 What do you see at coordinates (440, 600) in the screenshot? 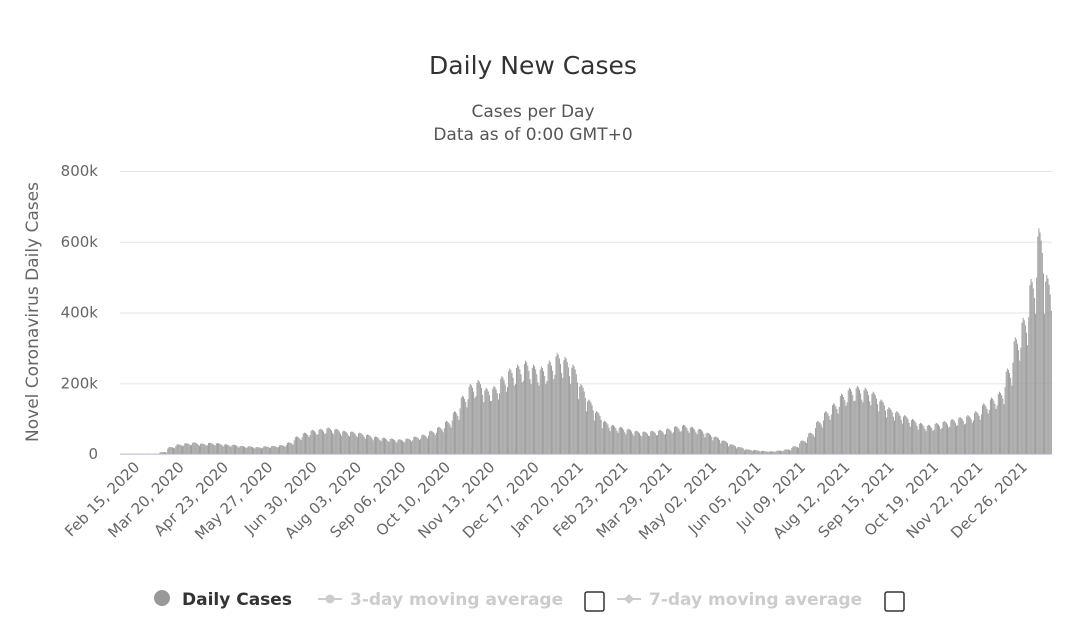
I see `legend-item-3-day-average: 3-day moving average` at bounding box center [440, 600].